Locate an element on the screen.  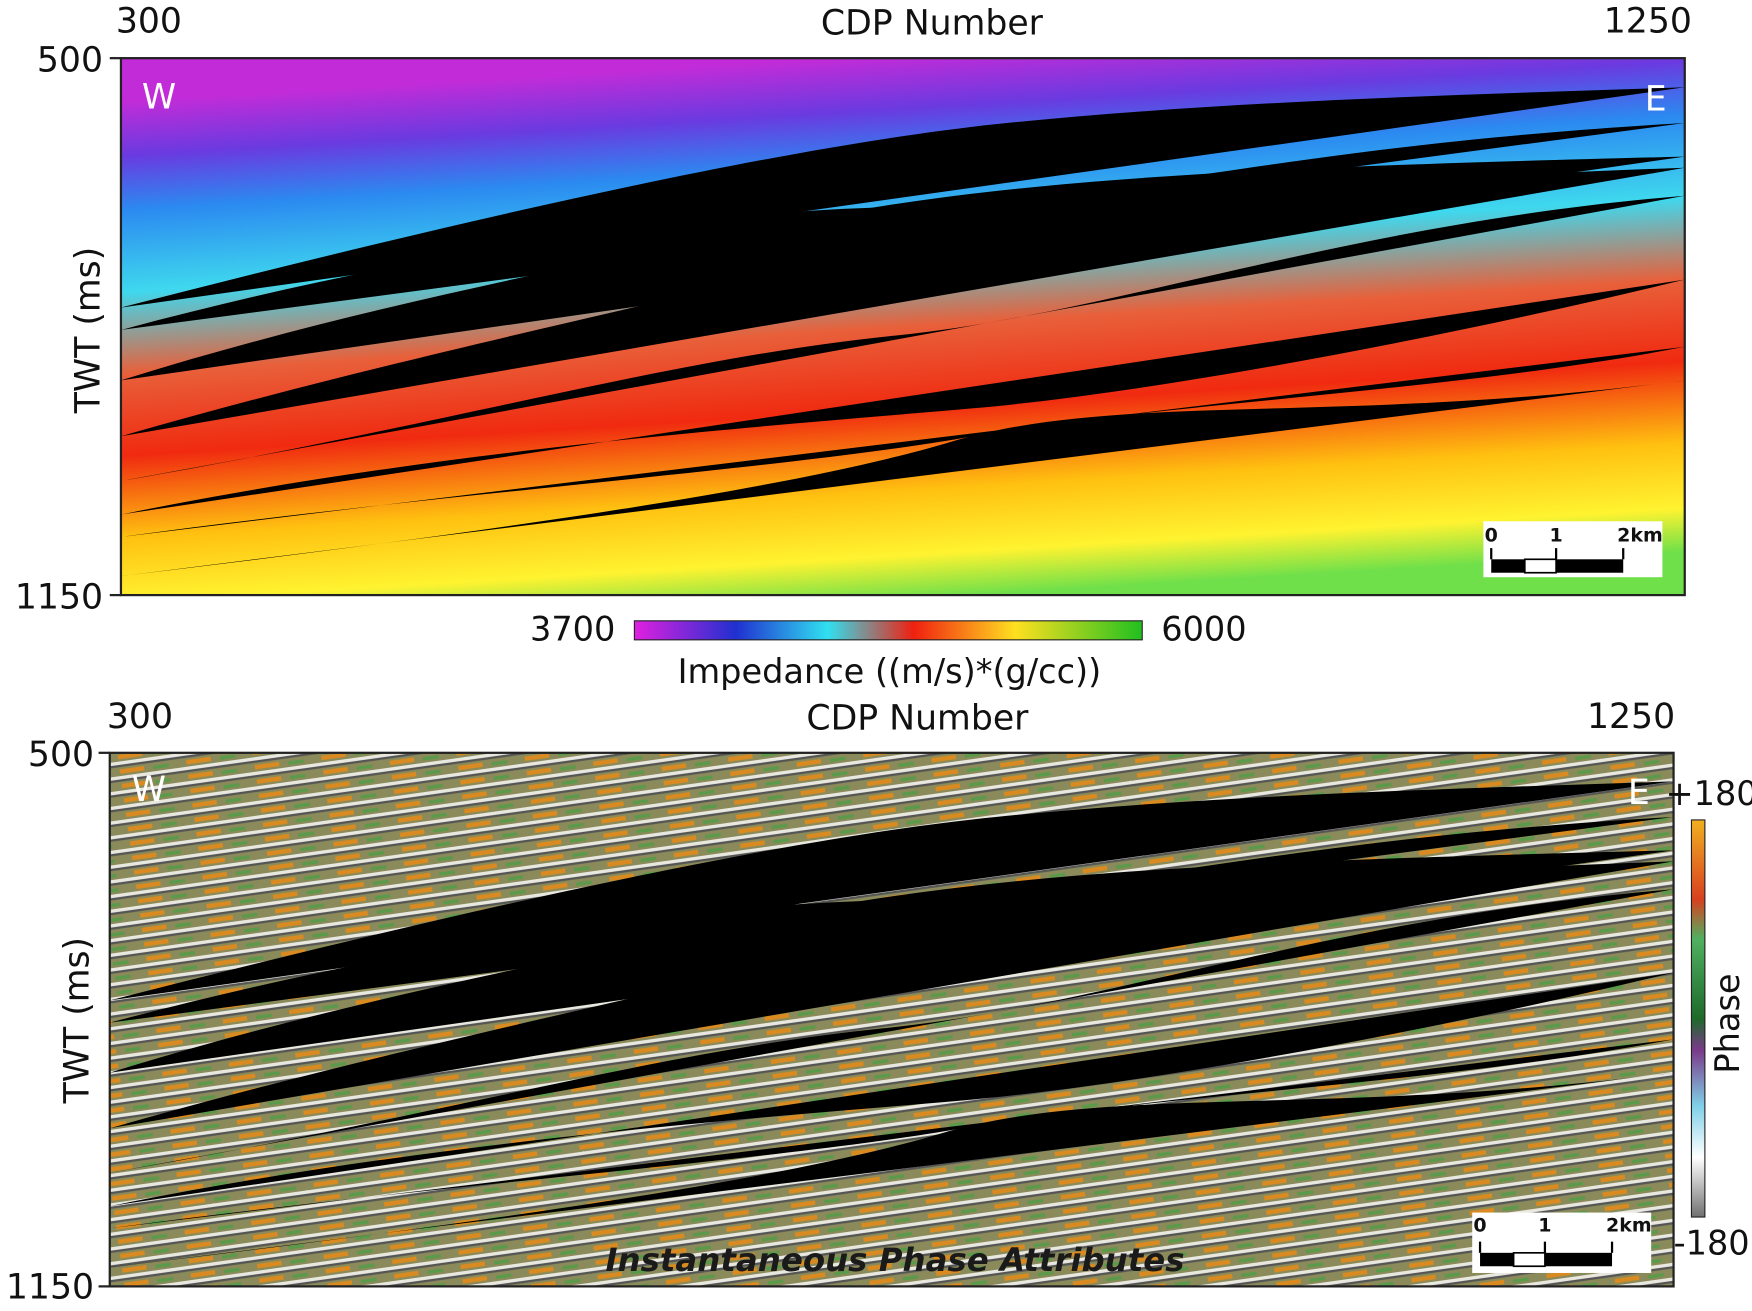
colorbar-top: +180 is located at coordinates (1709, 793).